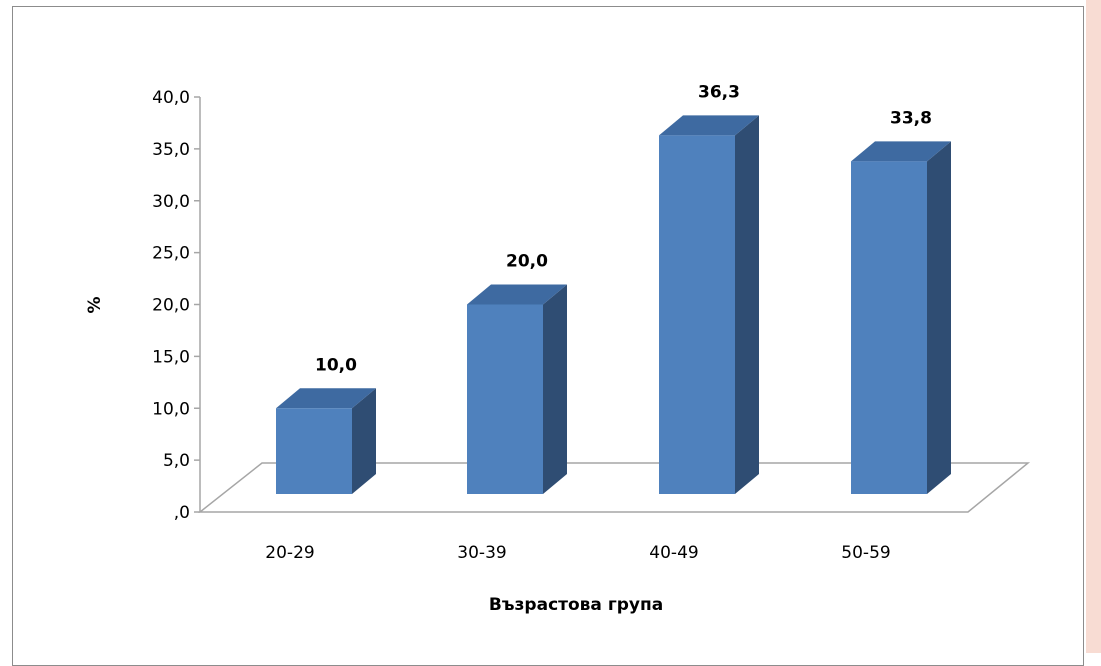 Image resolution: width=1101 pixels, height=666 pixels. I want to click on chart-floor, so click(614, 487).